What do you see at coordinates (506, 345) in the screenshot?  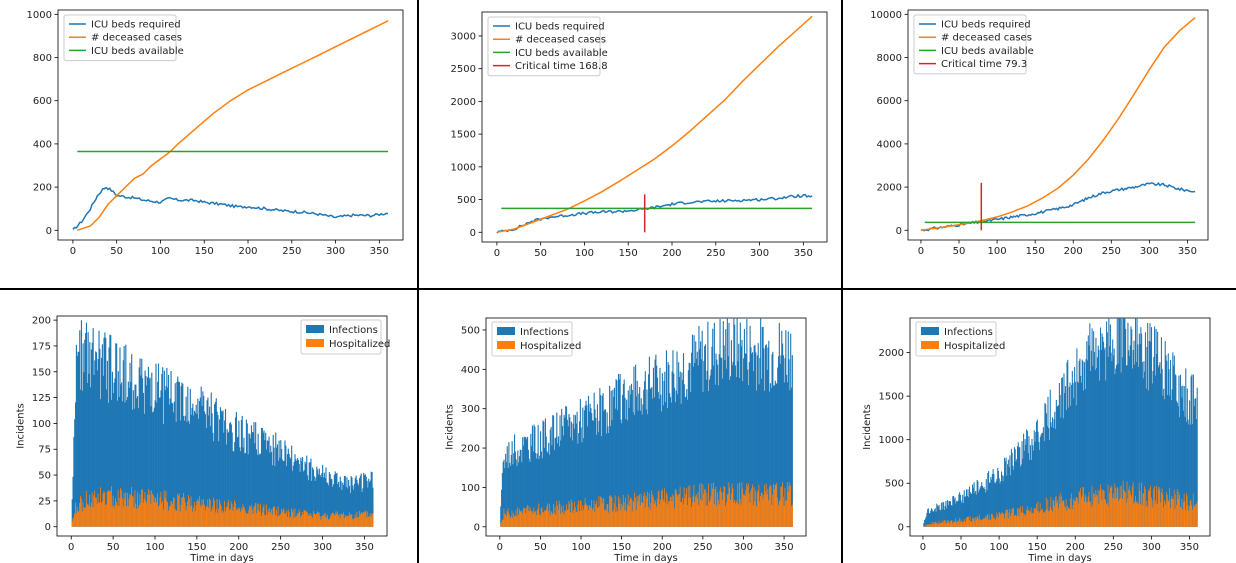 I see `legend-swatch` at bounding box center [506, 345].